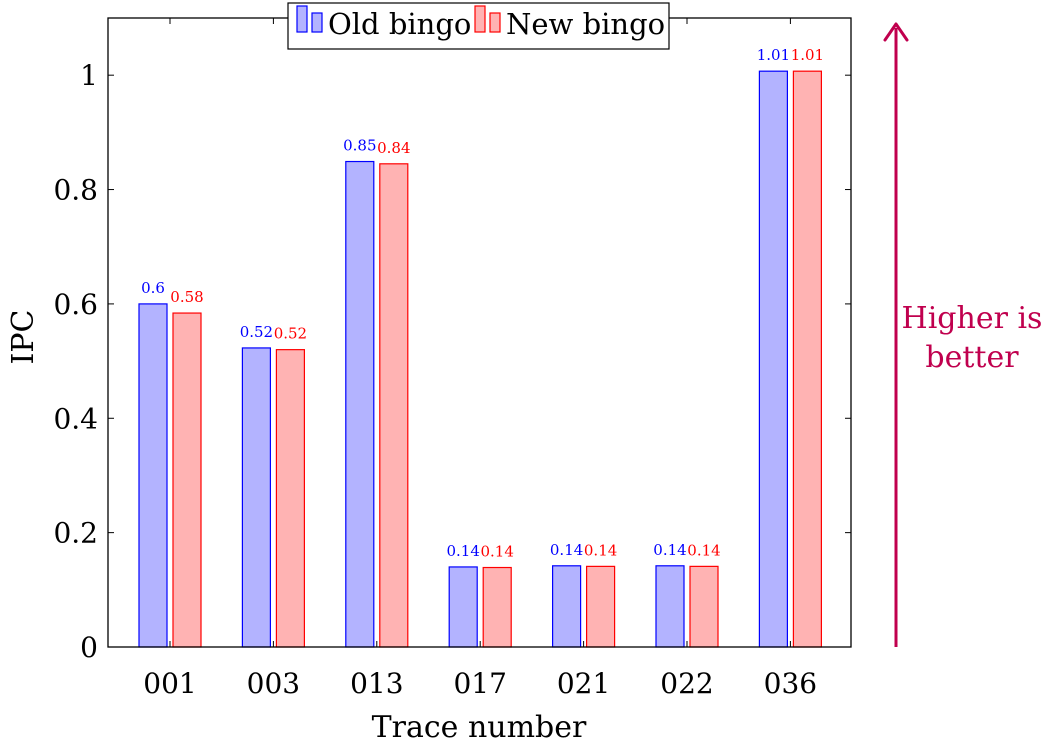 The height and width of the screenshot is (749, 1047). Describe the element at coordinates (89, 75) in the screenshot. I see `y-tick-label: 1` at that location.